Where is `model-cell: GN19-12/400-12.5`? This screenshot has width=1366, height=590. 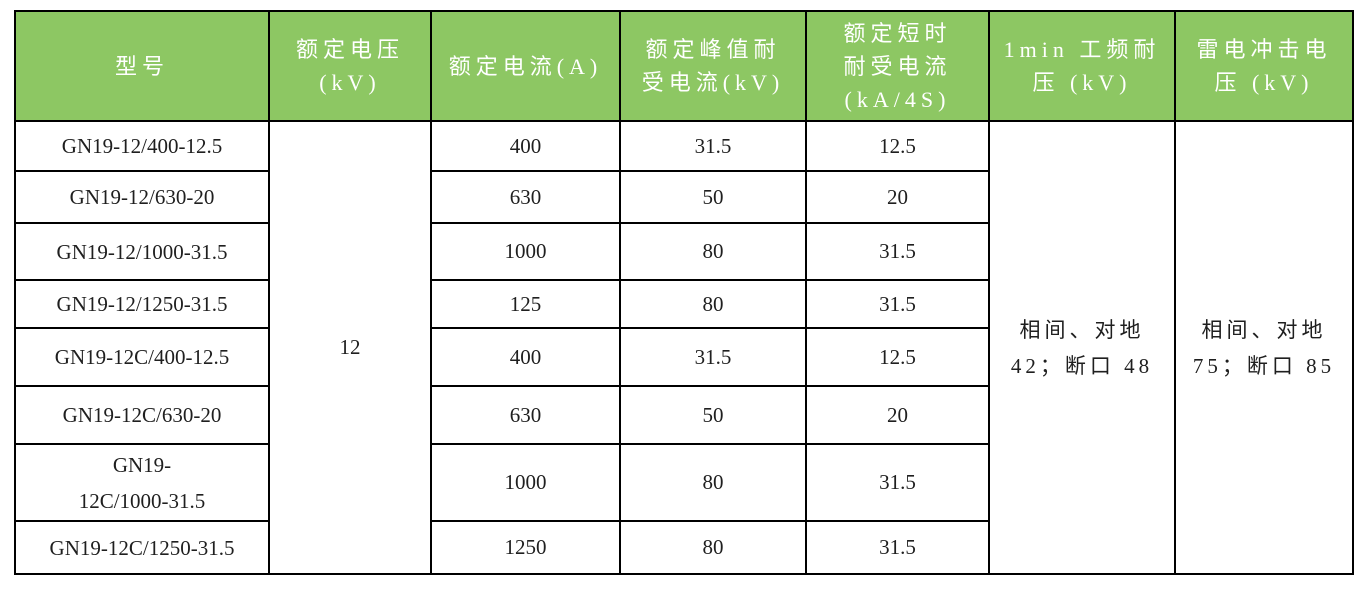 model-cell: GN19-12/400-12.5 is located at coordinates (142, 146).